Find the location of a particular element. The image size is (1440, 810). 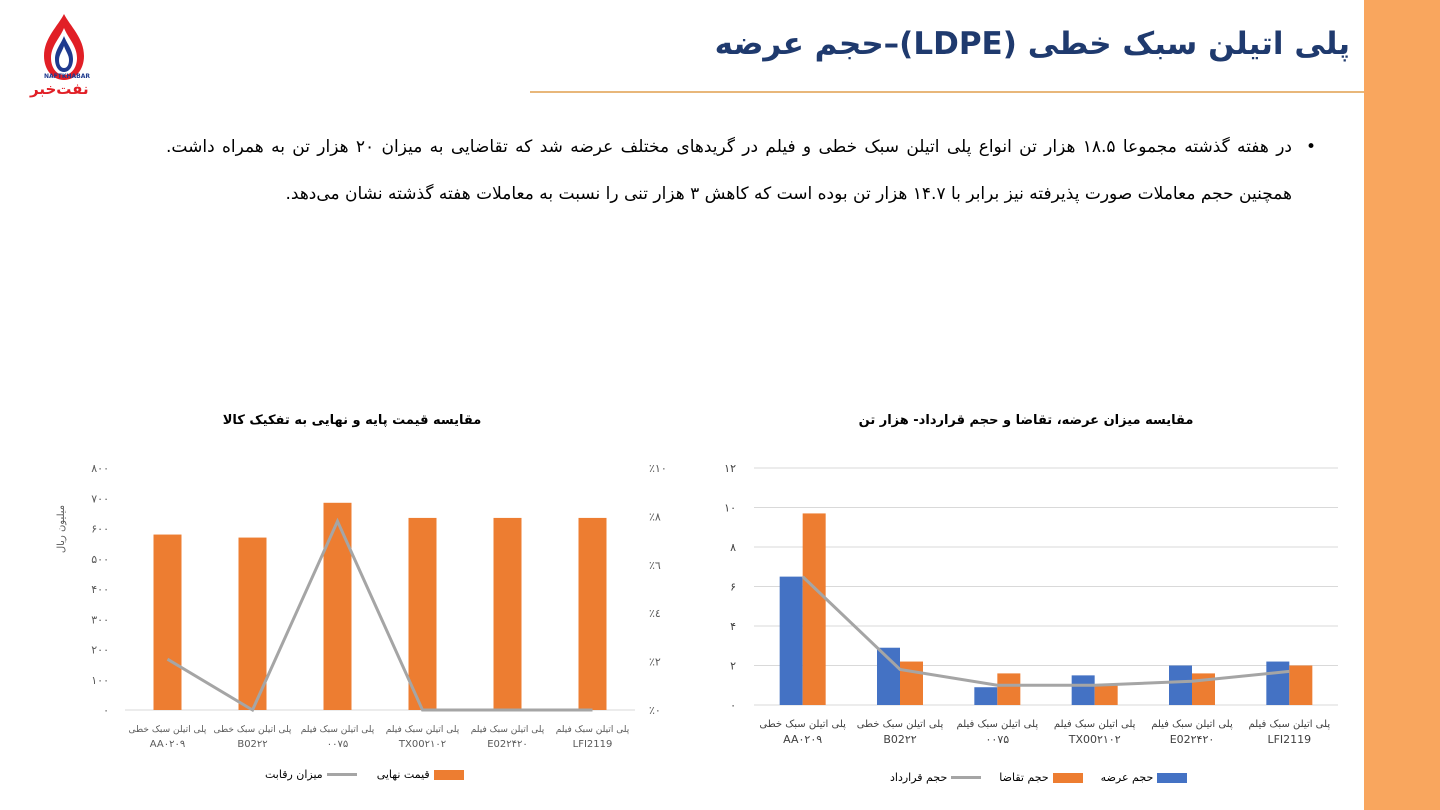

price-chart-title: مقایسه قیمت پایه و نهایی به تفکیک کالا is located at coordinates (352, 420).